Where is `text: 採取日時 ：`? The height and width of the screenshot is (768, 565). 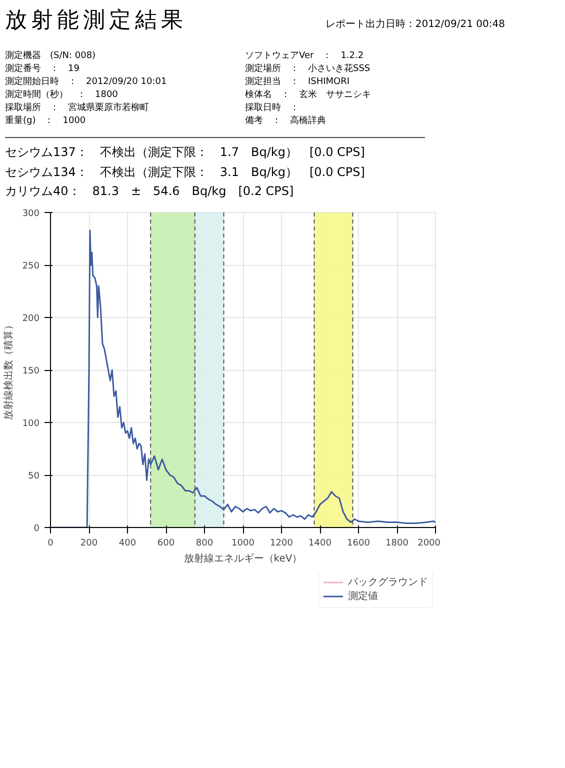 text: 採取日時 ： is located at coordinates (272, 108).